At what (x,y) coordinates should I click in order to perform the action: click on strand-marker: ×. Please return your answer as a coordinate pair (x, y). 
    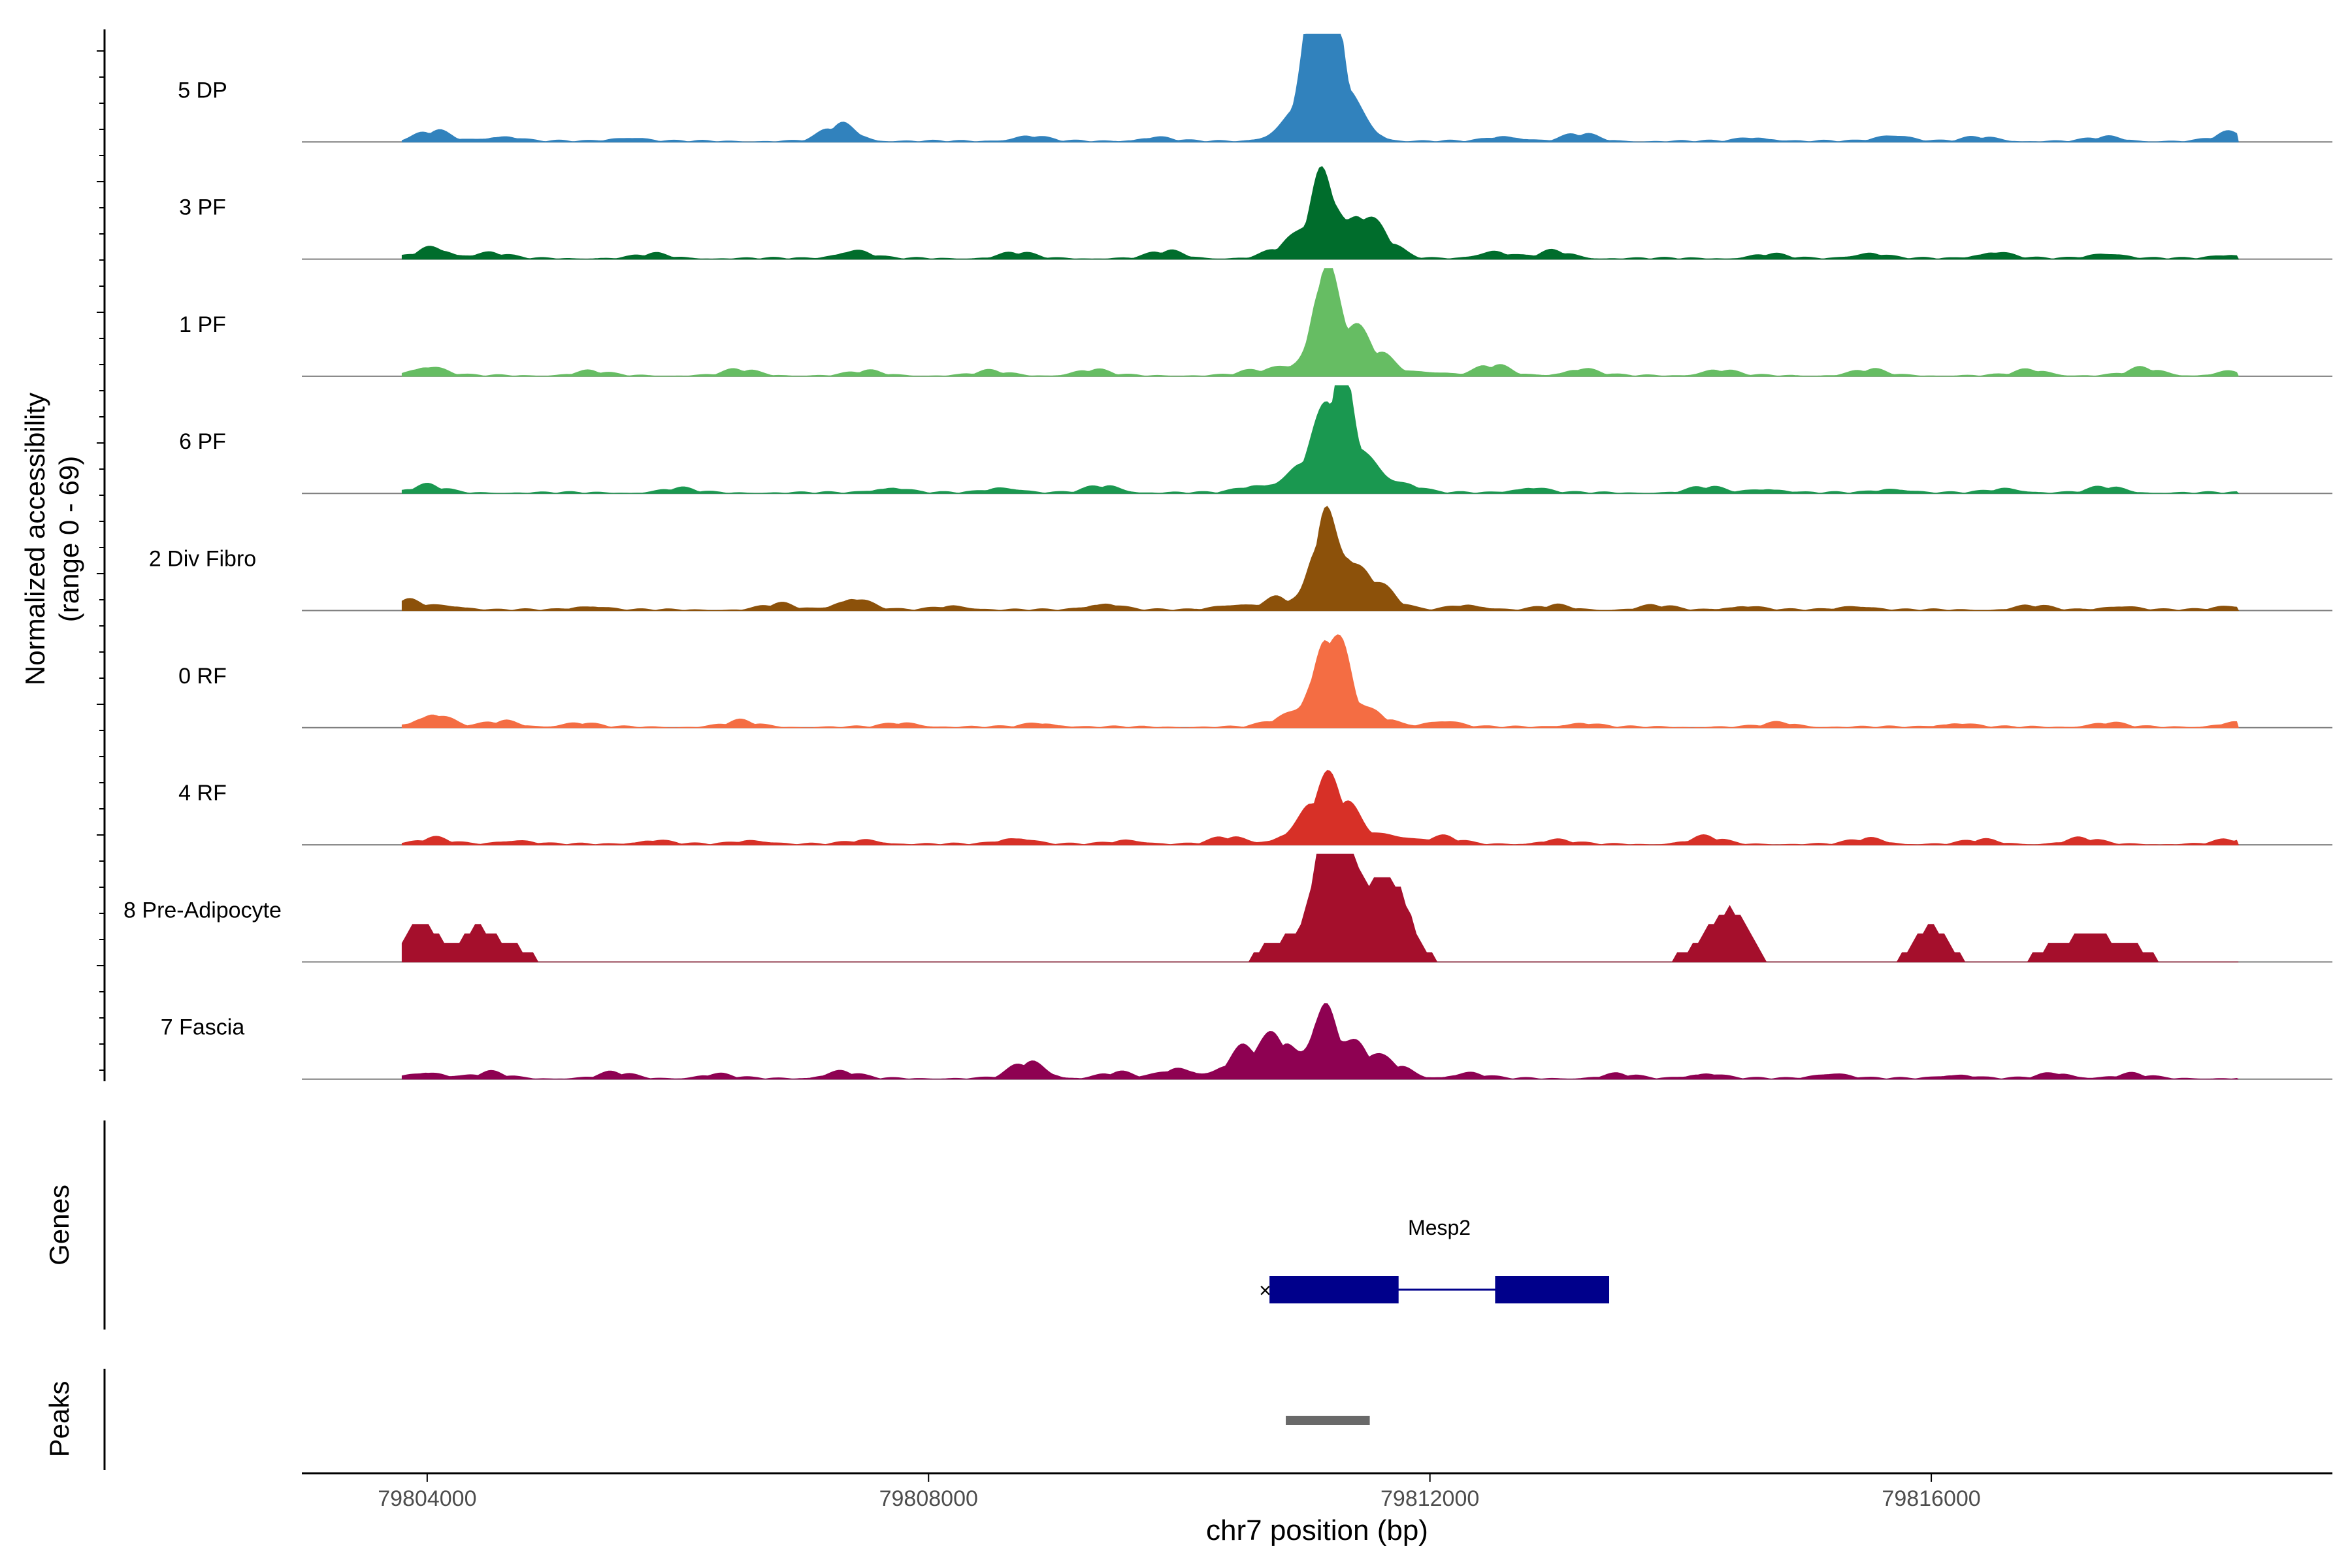
    Looking at the image, I should click on (1265, 1290).